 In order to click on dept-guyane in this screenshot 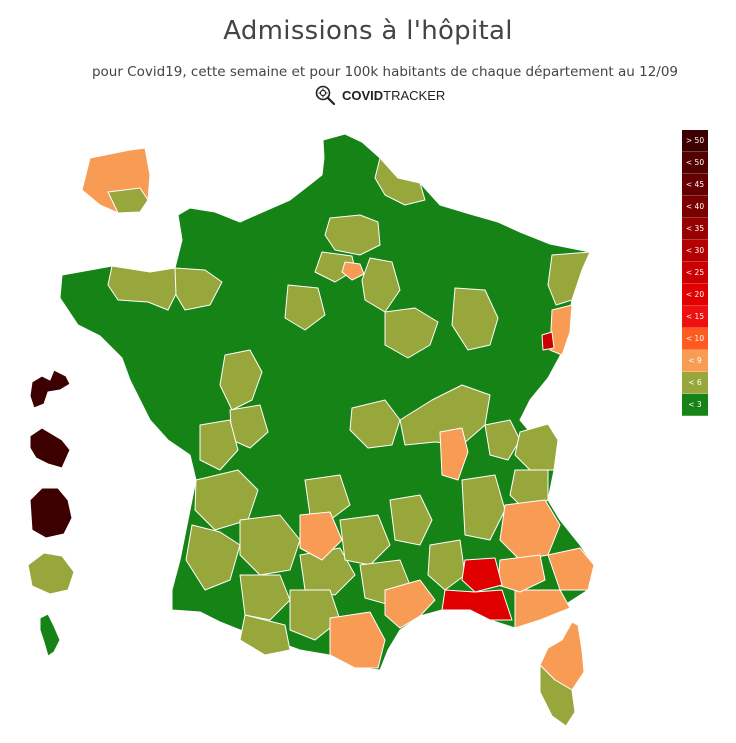, I will do `click(51, 513)`.